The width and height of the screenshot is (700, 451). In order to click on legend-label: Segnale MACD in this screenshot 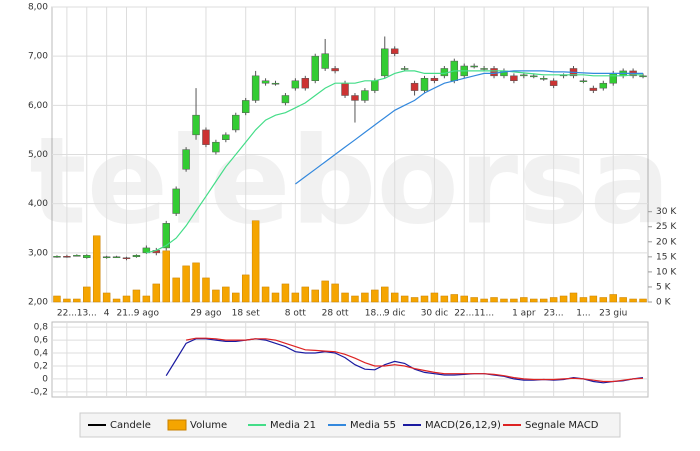, I will do `click(562, 425)`.